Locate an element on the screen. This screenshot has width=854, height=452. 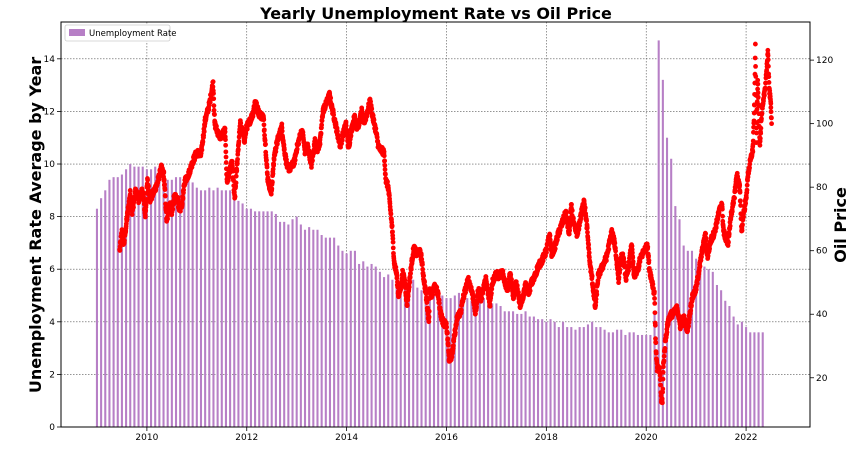
y-tick-label: 12 is located at coordinates (49, 112).